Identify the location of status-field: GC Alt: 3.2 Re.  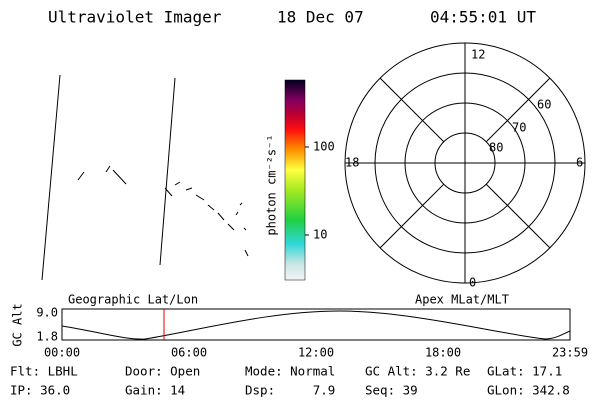
(417, 371).